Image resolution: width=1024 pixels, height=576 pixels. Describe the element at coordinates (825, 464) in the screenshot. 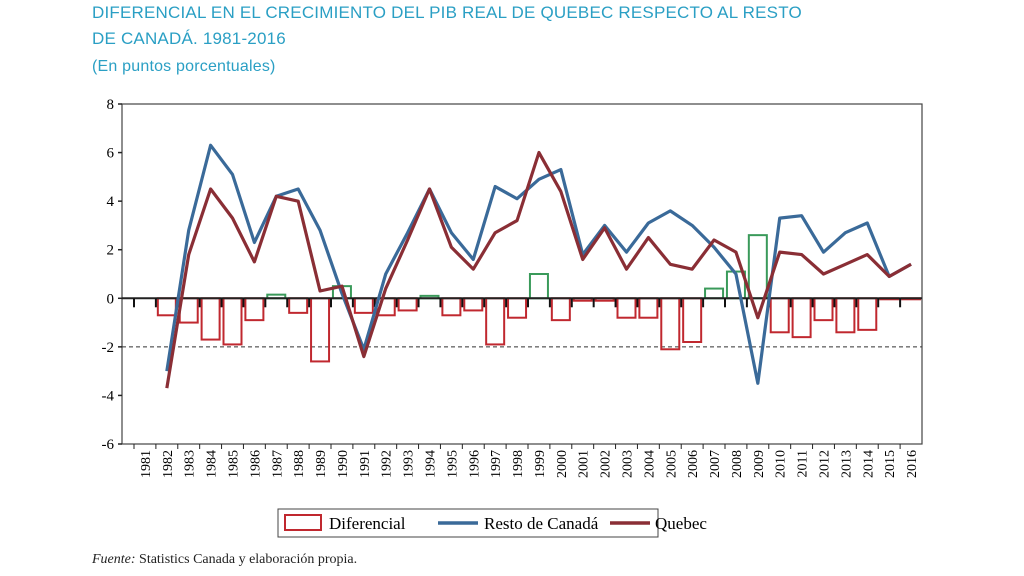

I see `x-tick-label: 2012` at that location.